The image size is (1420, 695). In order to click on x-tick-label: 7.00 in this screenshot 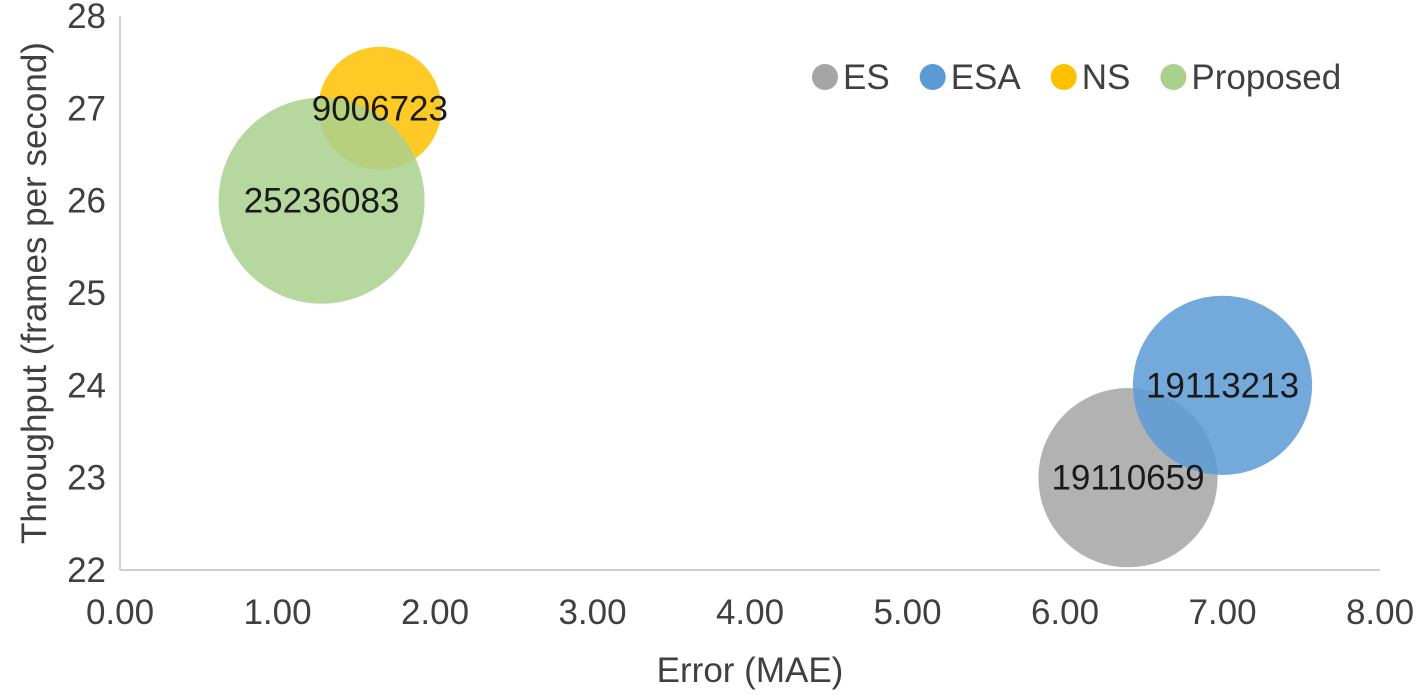, I will do `click(1222, 612)`.